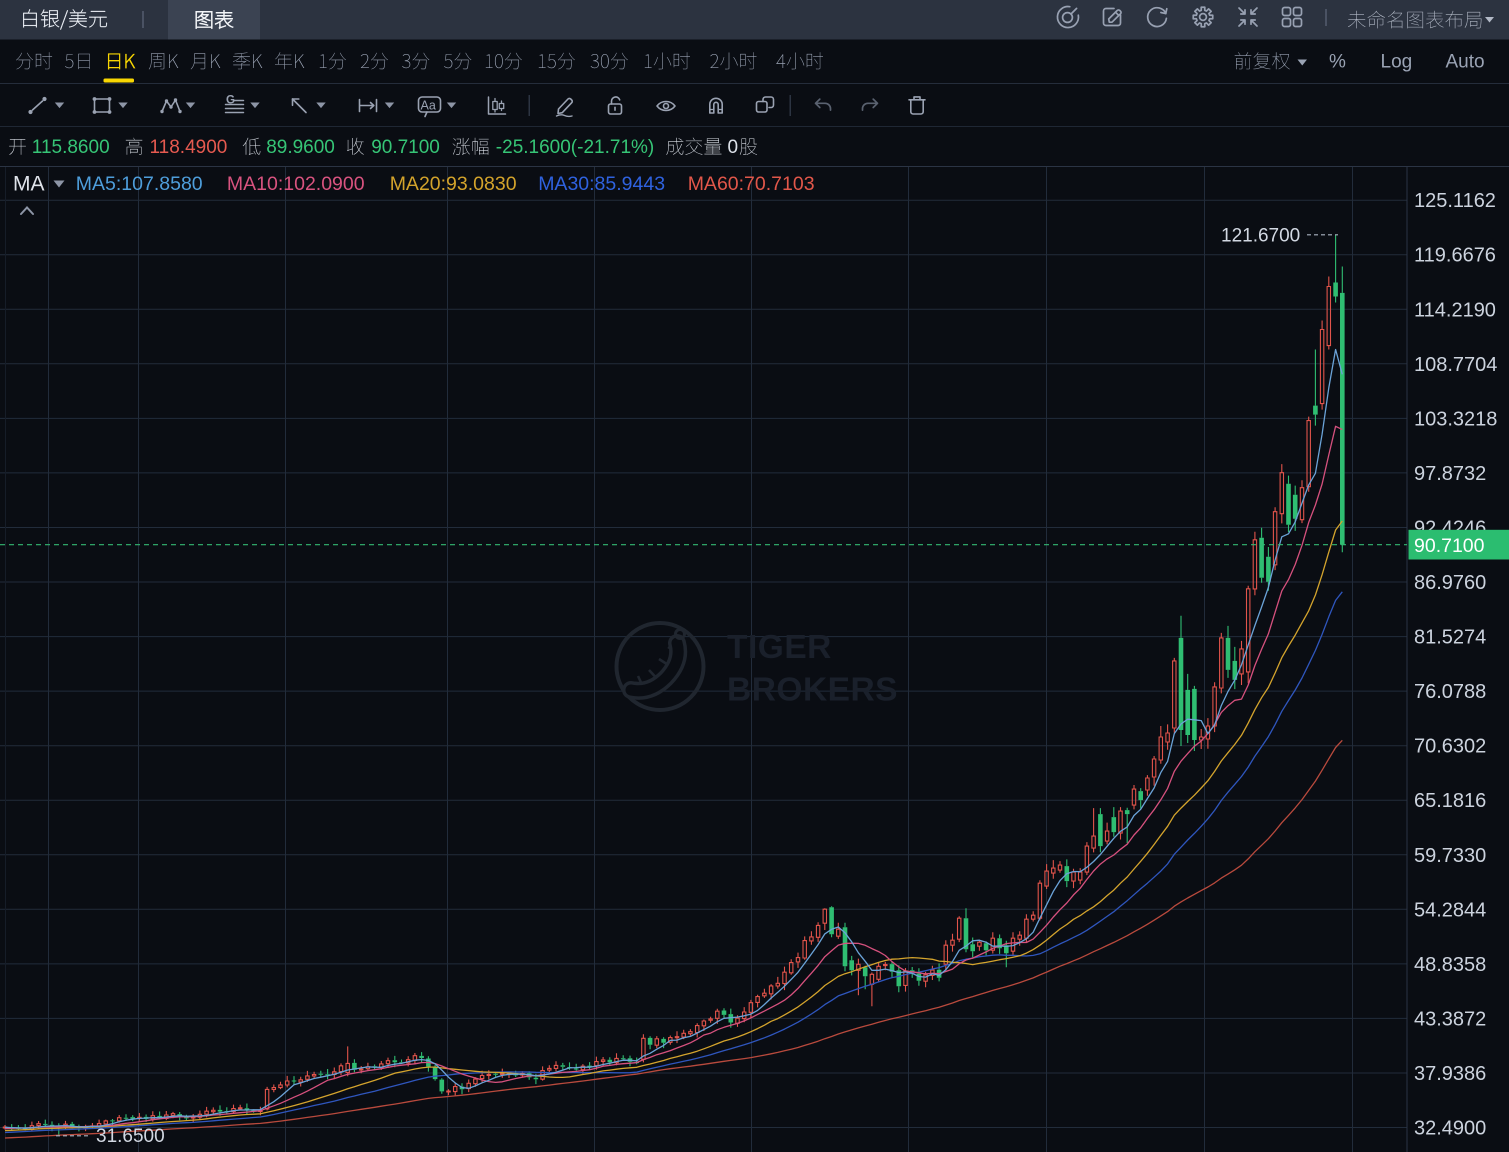  Describe the element at coordinates (71, 147) in the screenshot. I see `svg-text: 115.8600` at that location.